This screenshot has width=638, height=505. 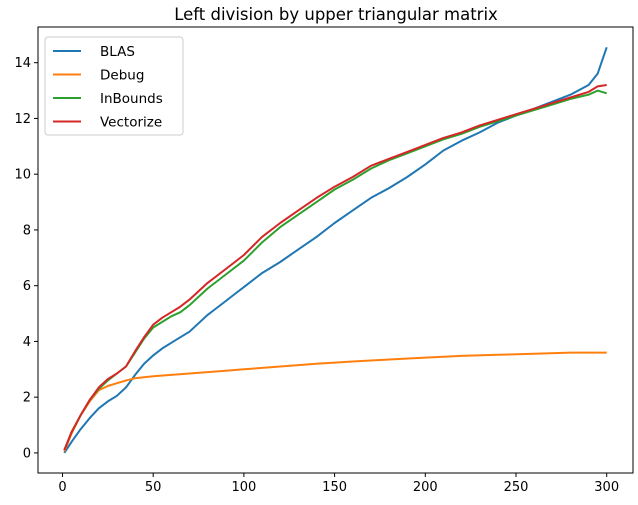 I want to click on legend-label: InBounds, so click(x=131, y=99).